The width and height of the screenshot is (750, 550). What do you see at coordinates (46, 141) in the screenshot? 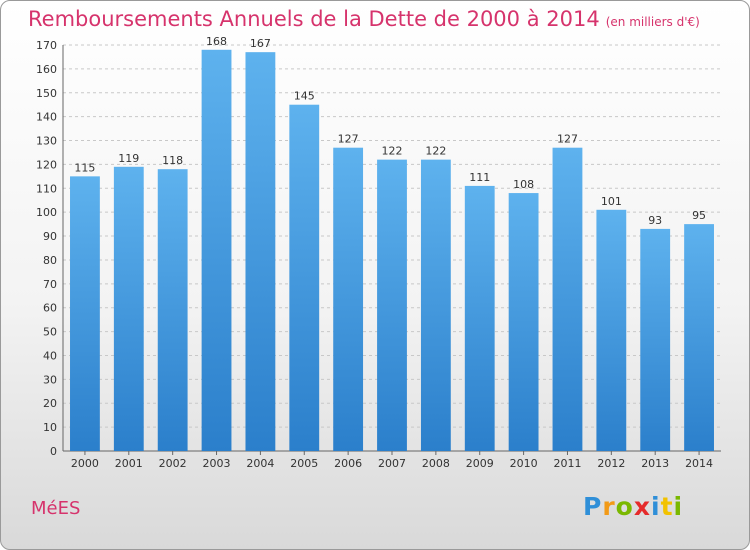
I see `y-tick-label: 130` at bounding box center [46, 141].